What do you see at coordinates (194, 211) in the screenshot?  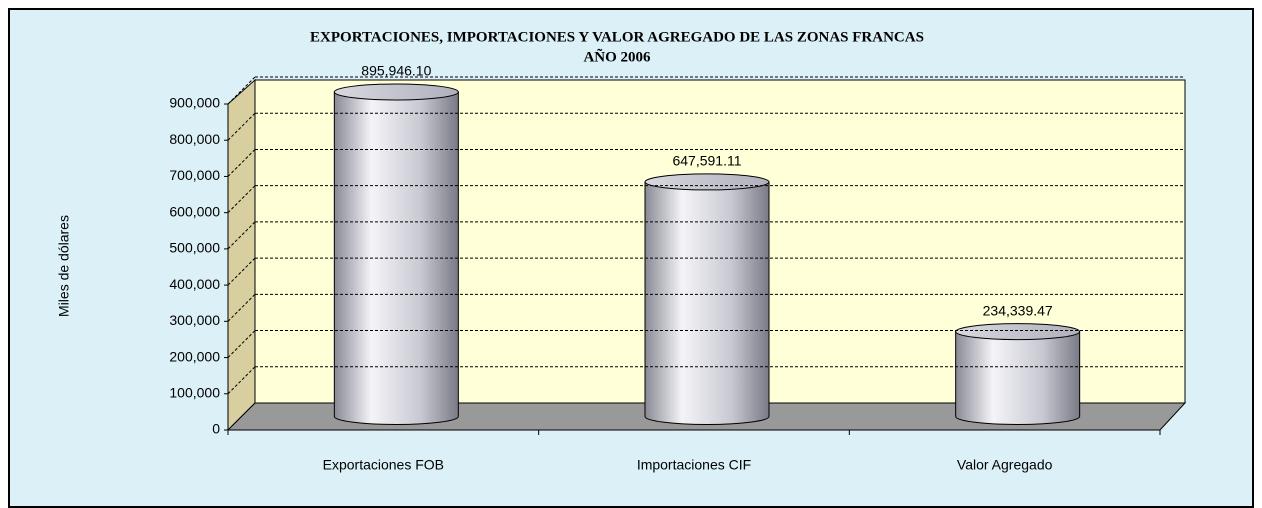 I see `y-tick-label: 600,000` at bounding box center [194, 211].